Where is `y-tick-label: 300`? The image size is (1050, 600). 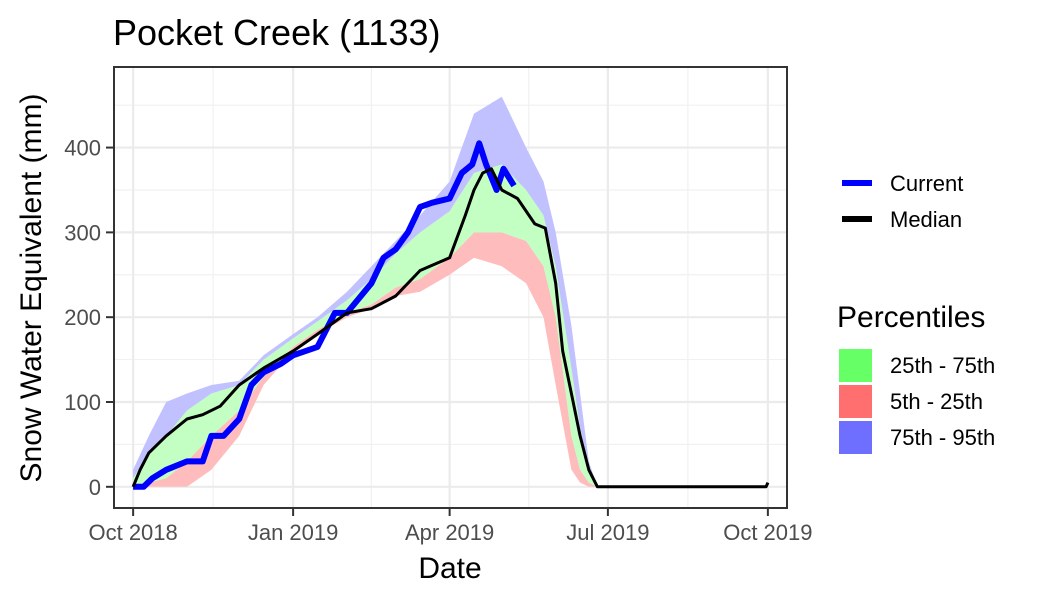 y-tick-label: 300 is located at coordinates (82, 232).